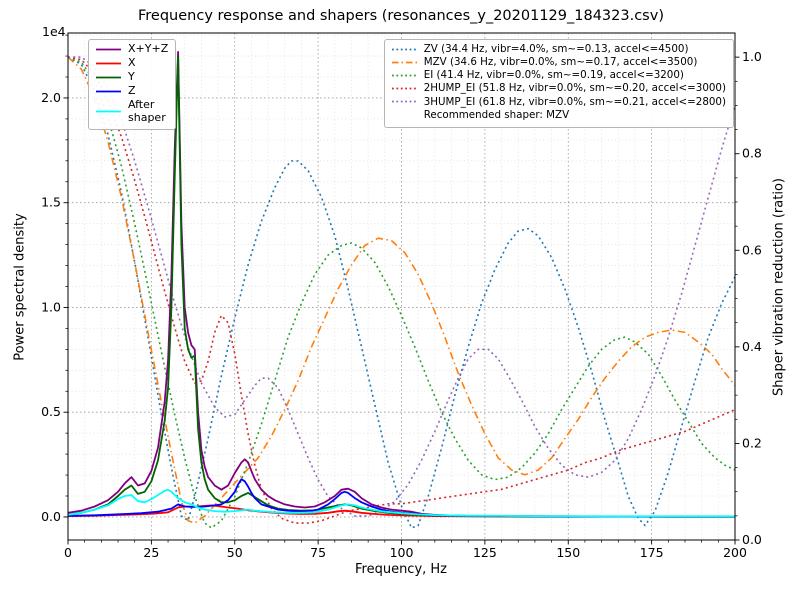 The height and width of the screenshot is (600, 800). What do you see at coordinates (401, 569) in the screenshot?
I see `x-axis-label: Frequency, Hz` at bounding box center [401, 569].